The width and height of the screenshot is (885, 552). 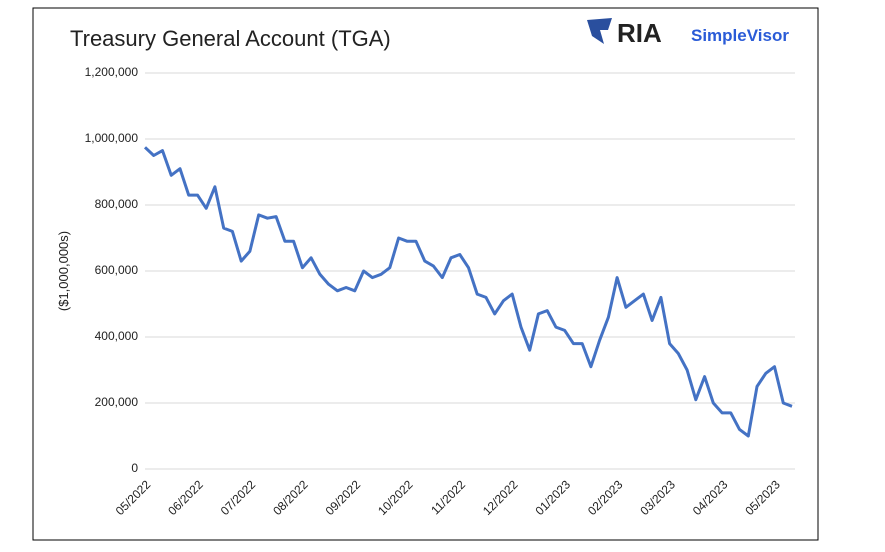 What do you see at coordinates (639, 33) in the screenshot?
I see `logo-brand: RIA` at bounding box center [639, 33].